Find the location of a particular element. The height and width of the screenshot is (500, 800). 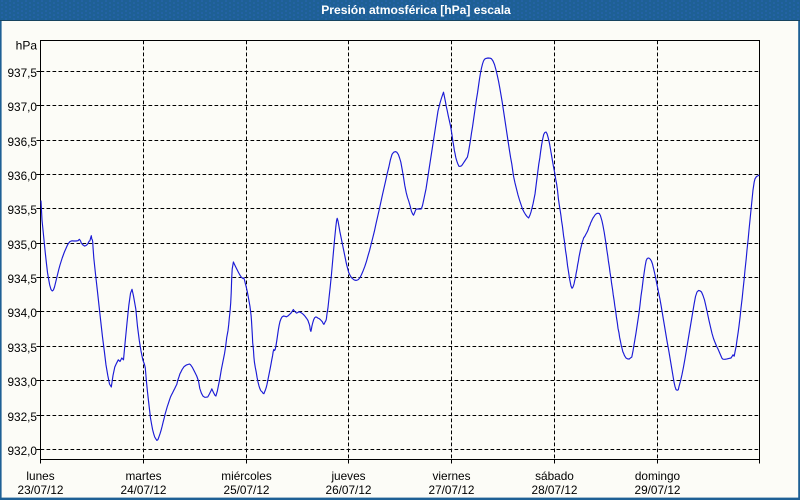

svg-text: 25/07/12 is located at coordinates (247, 490).